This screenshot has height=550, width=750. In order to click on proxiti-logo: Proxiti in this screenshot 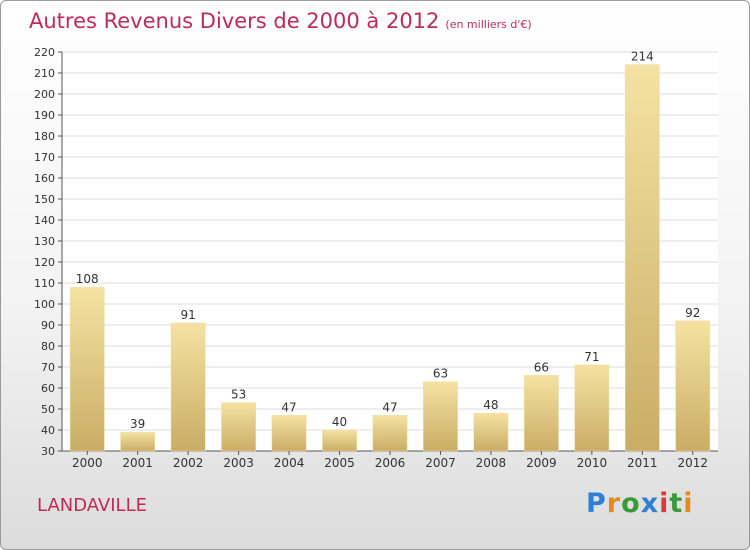, I will do `click(640, 503)`.